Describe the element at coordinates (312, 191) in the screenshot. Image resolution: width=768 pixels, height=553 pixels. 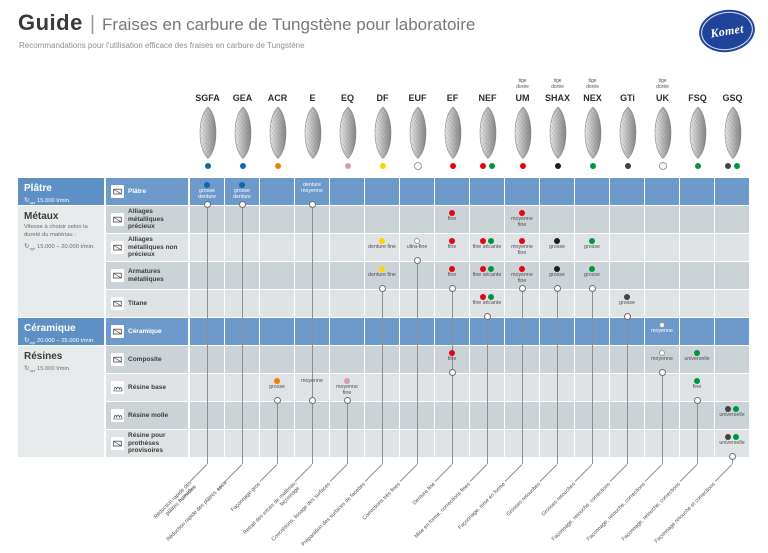
I see `cell-E-platre` at that location.